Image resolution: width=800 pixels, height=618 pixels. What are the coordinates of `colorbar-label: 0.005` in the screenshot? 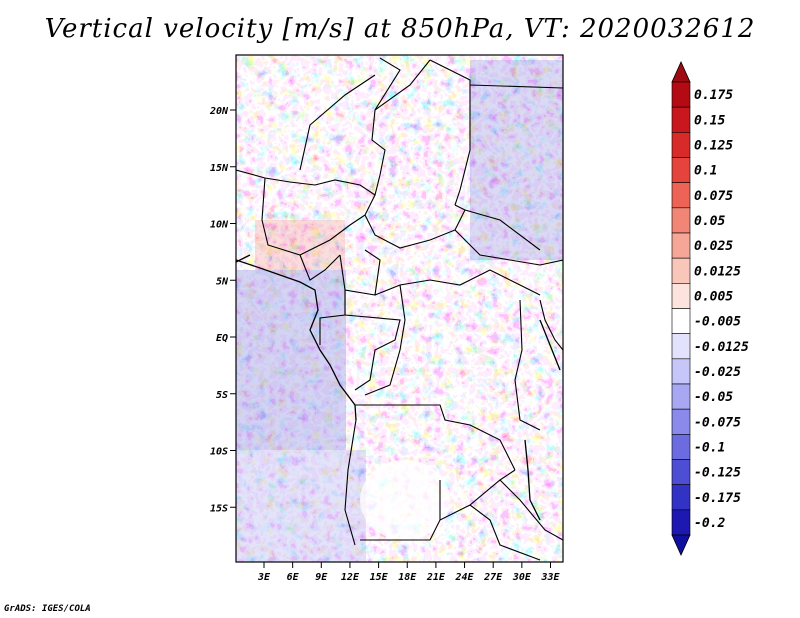 It's located at (713, 297).